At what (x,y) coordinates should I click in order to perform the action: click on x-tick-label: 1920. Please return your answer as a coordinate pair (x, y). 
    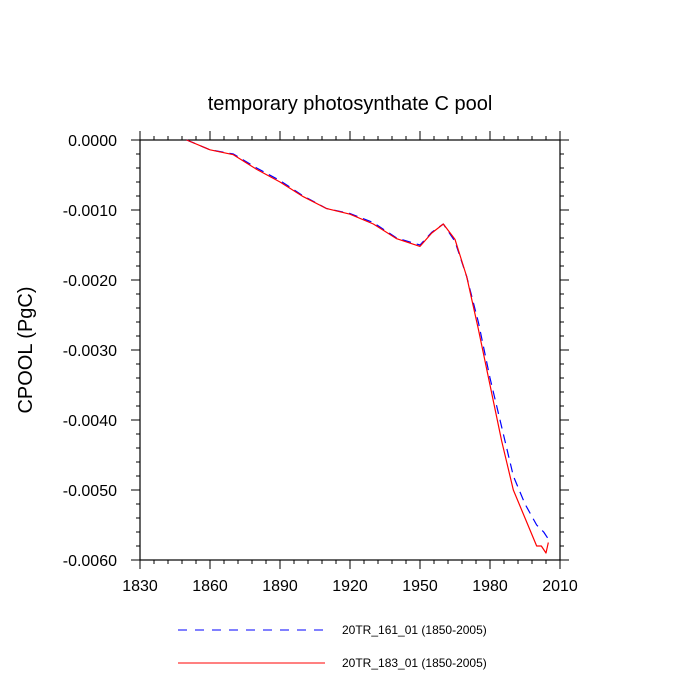
    Looking at the image, I should click on (350, 586).